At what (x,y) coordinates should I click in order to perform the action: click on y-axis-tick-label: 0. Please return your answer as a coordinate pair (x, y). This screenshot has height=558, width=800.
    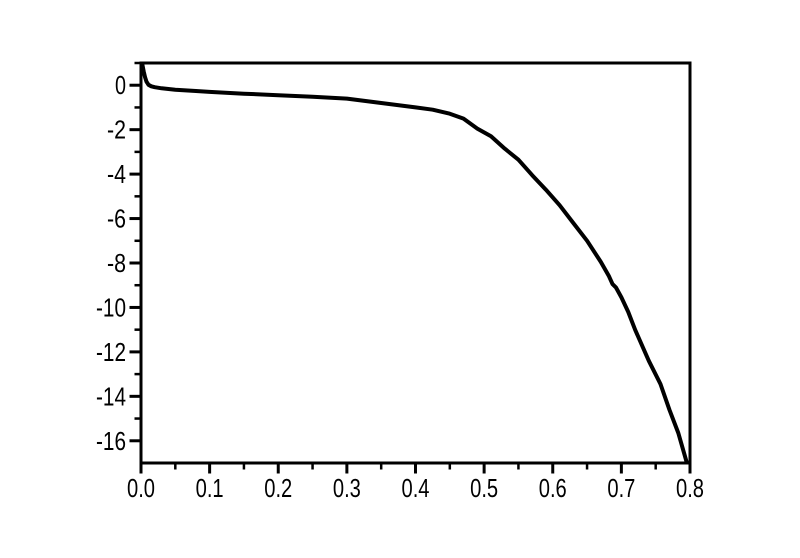
    Looking at the image, I should click on (120, 85).